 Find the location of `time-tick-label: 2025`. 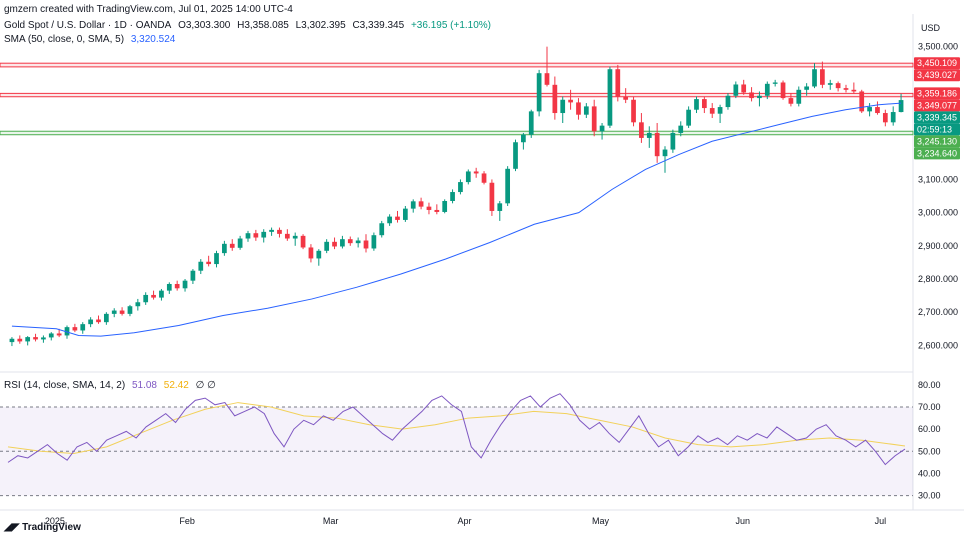

time-tick-label: 2025 is located at coordinates (55, 521).